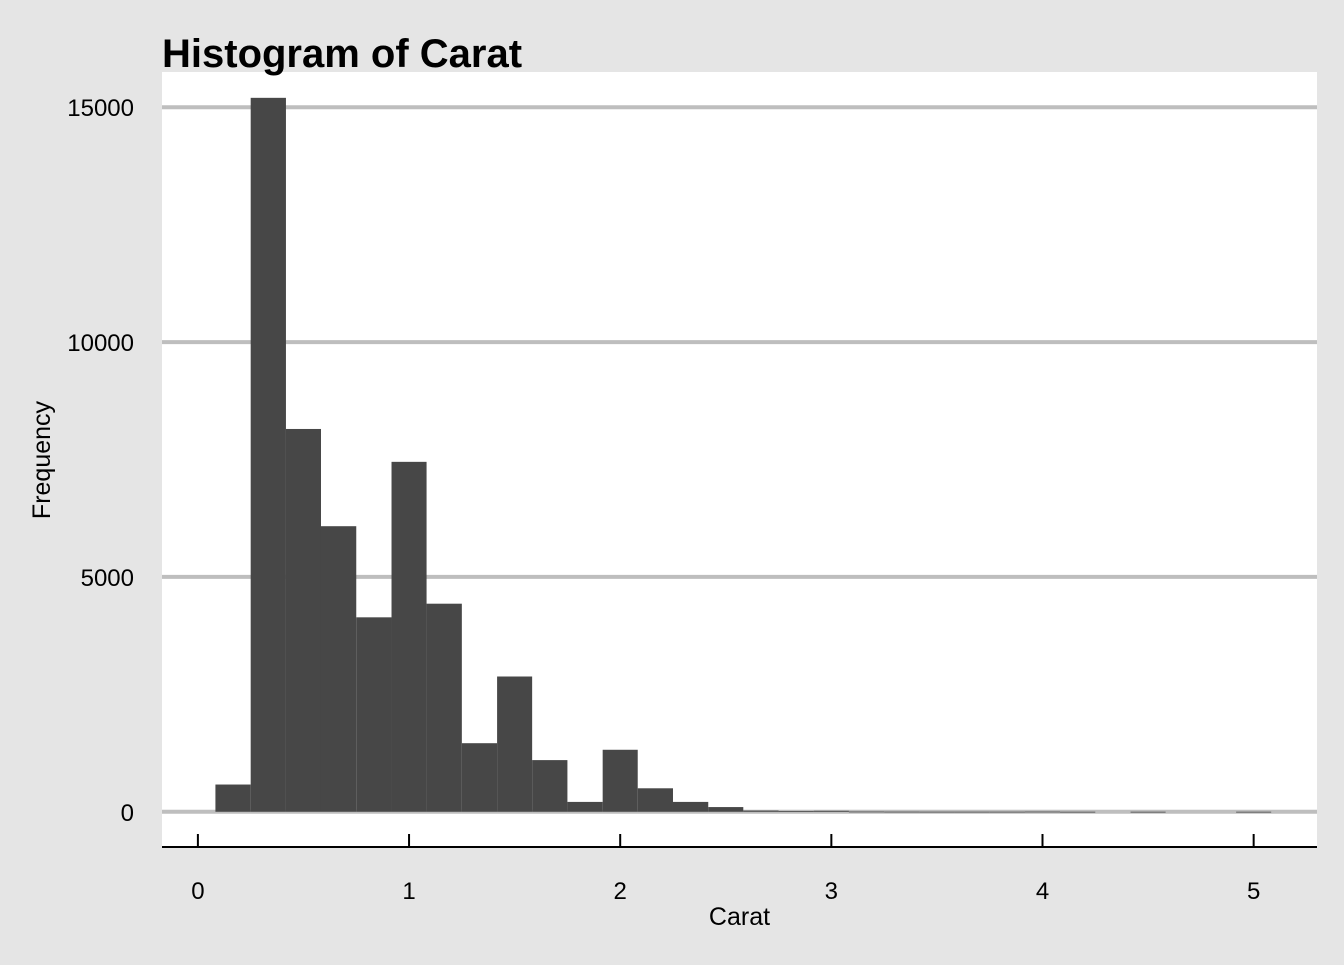  I want to click on y-axis-ticks: 0 5000 10000 15000, so click(100, 461).